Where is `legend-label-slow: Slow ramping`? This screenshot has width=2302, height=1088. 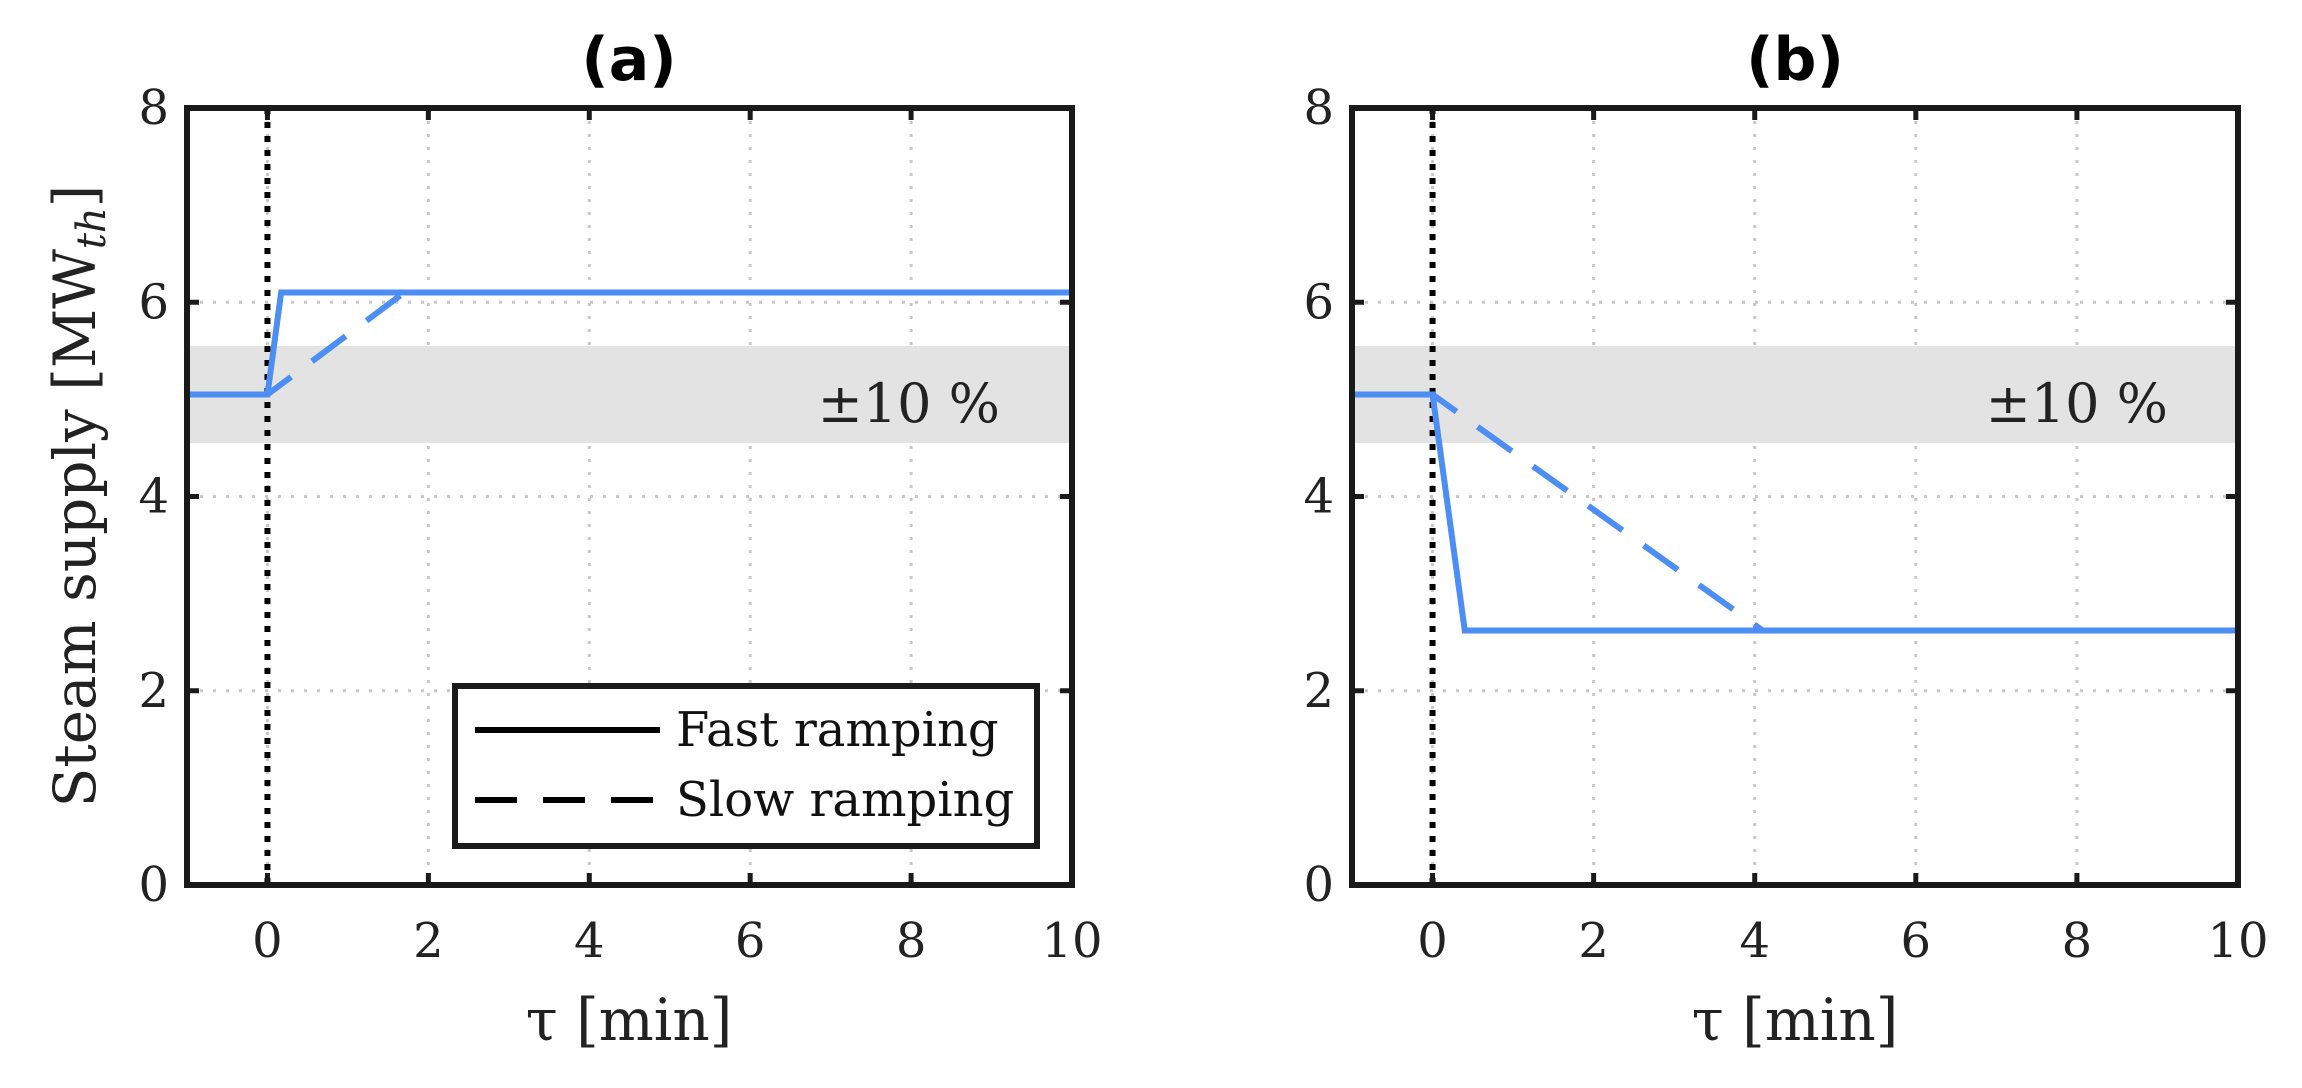 legend-label-slow: Slow ramping is located at coordinates (845, 800).